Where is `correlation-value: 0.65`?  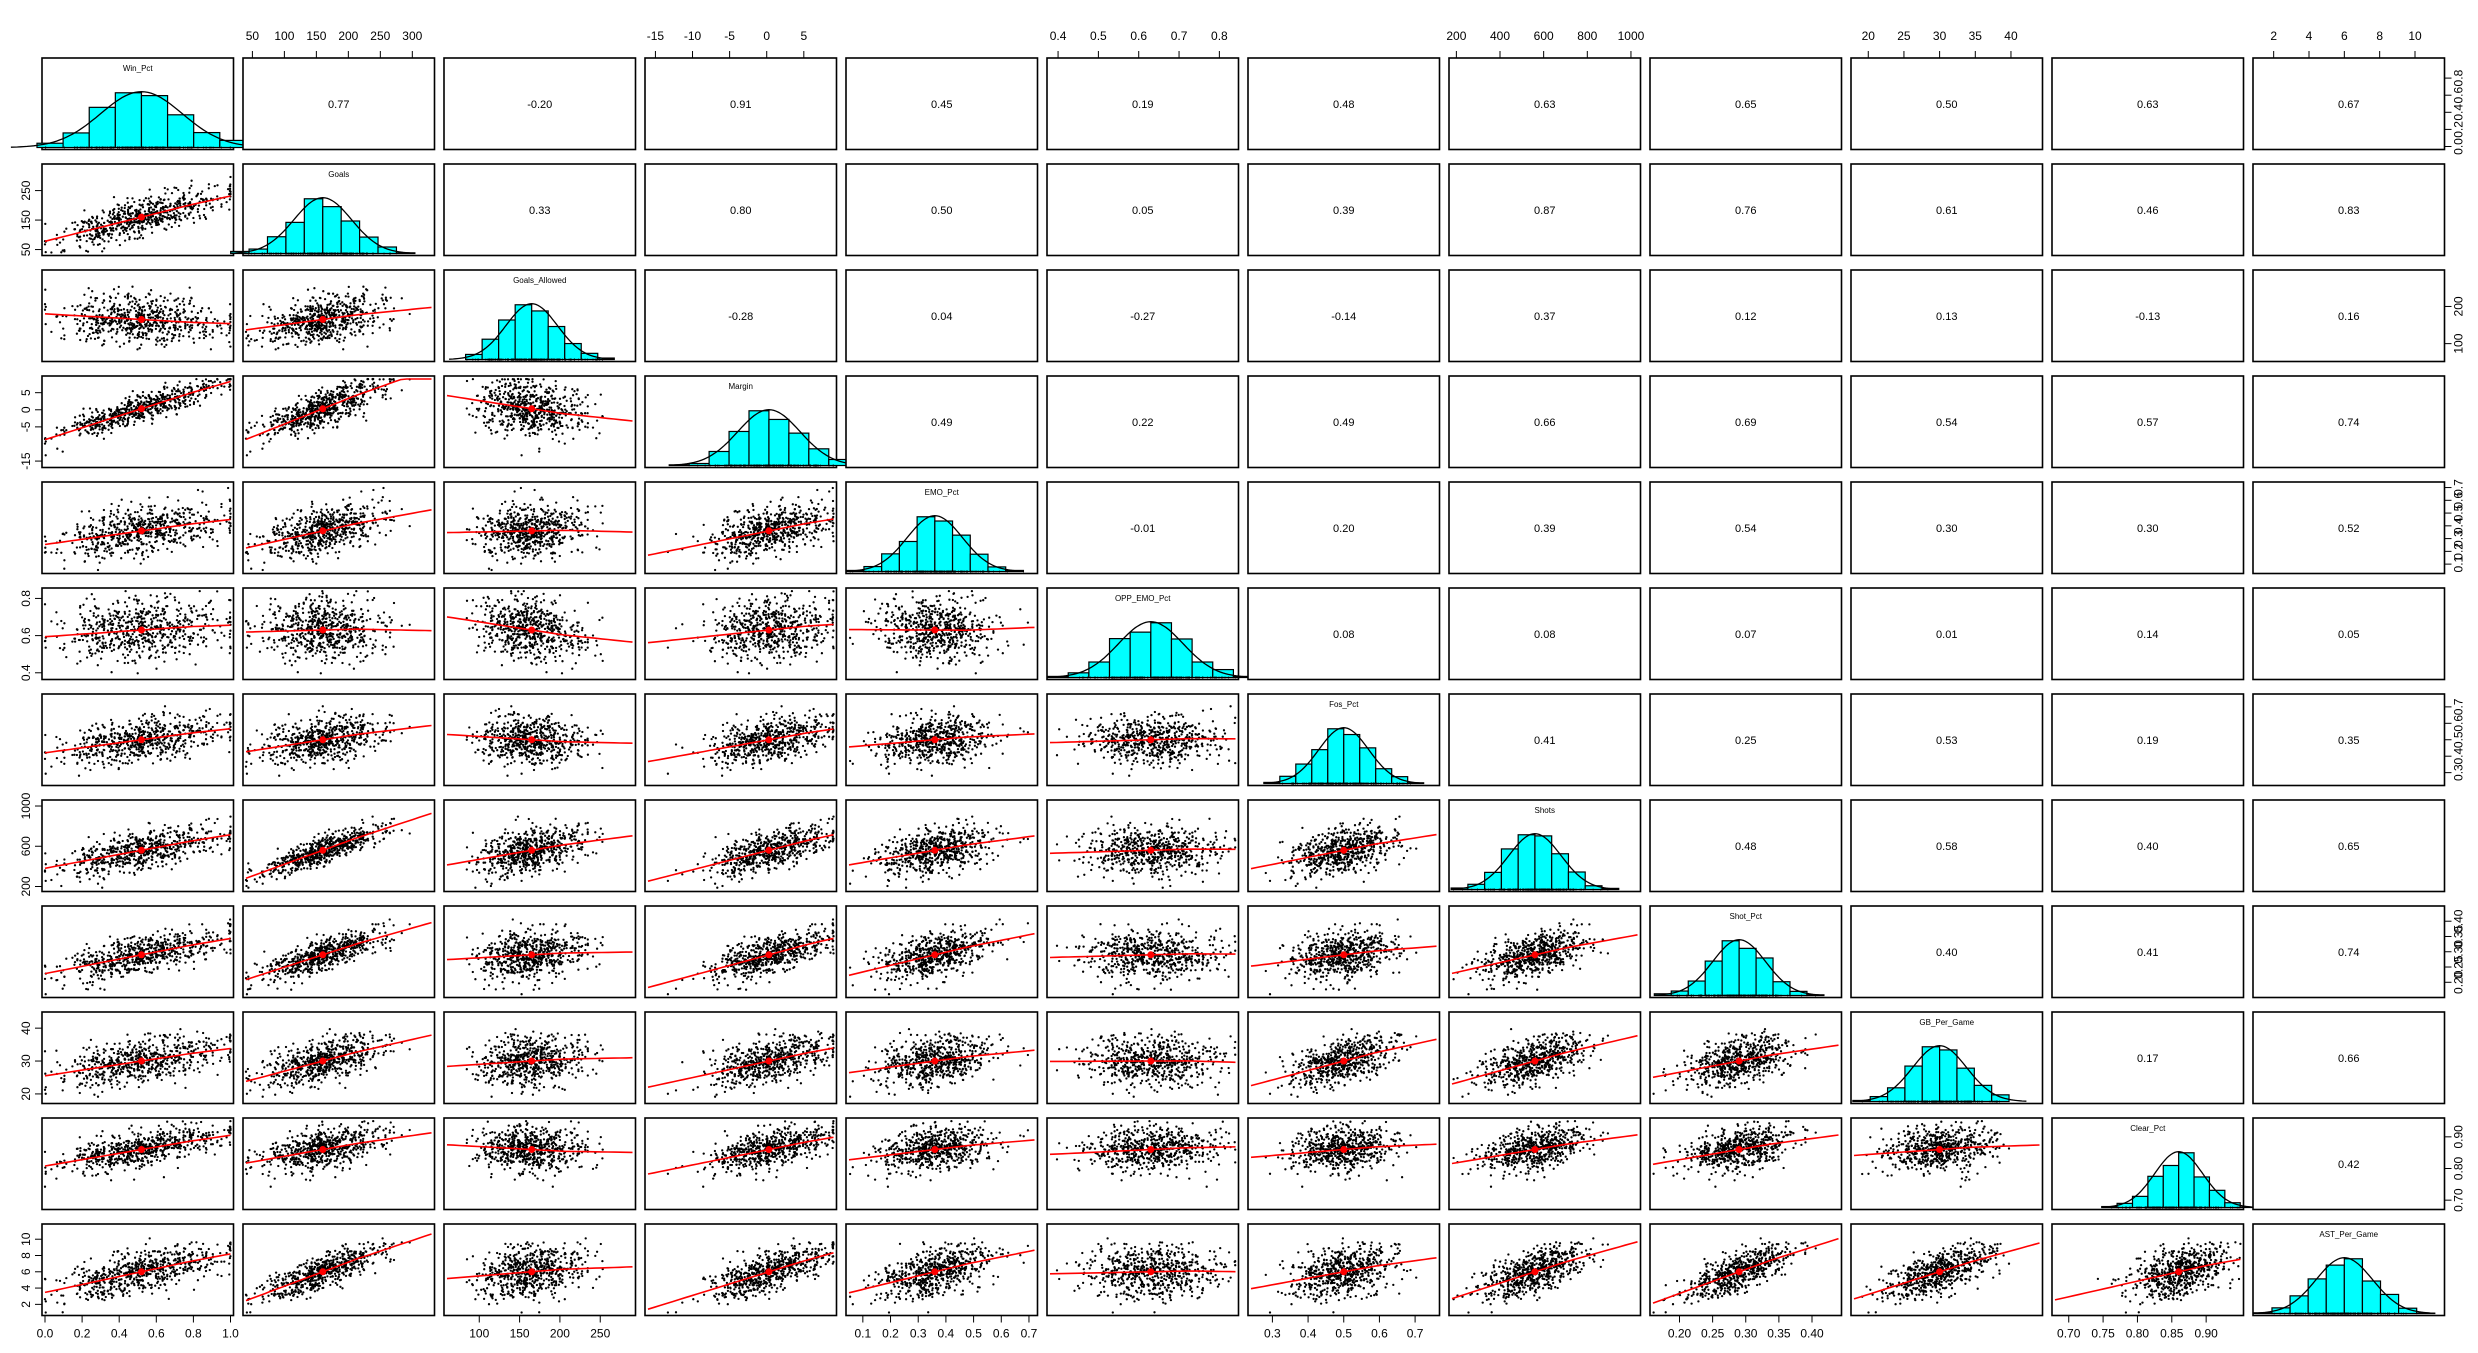
correlation-value: 0.65 is located at coordinates (1745, 105).